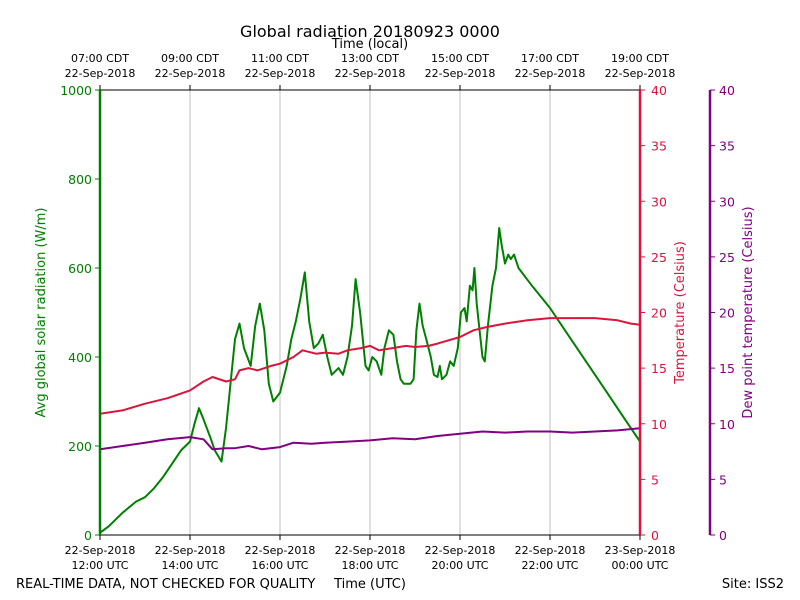 The image size is (800, 600). I want to click on temperature-tick-label: 30, so click(659, 201).